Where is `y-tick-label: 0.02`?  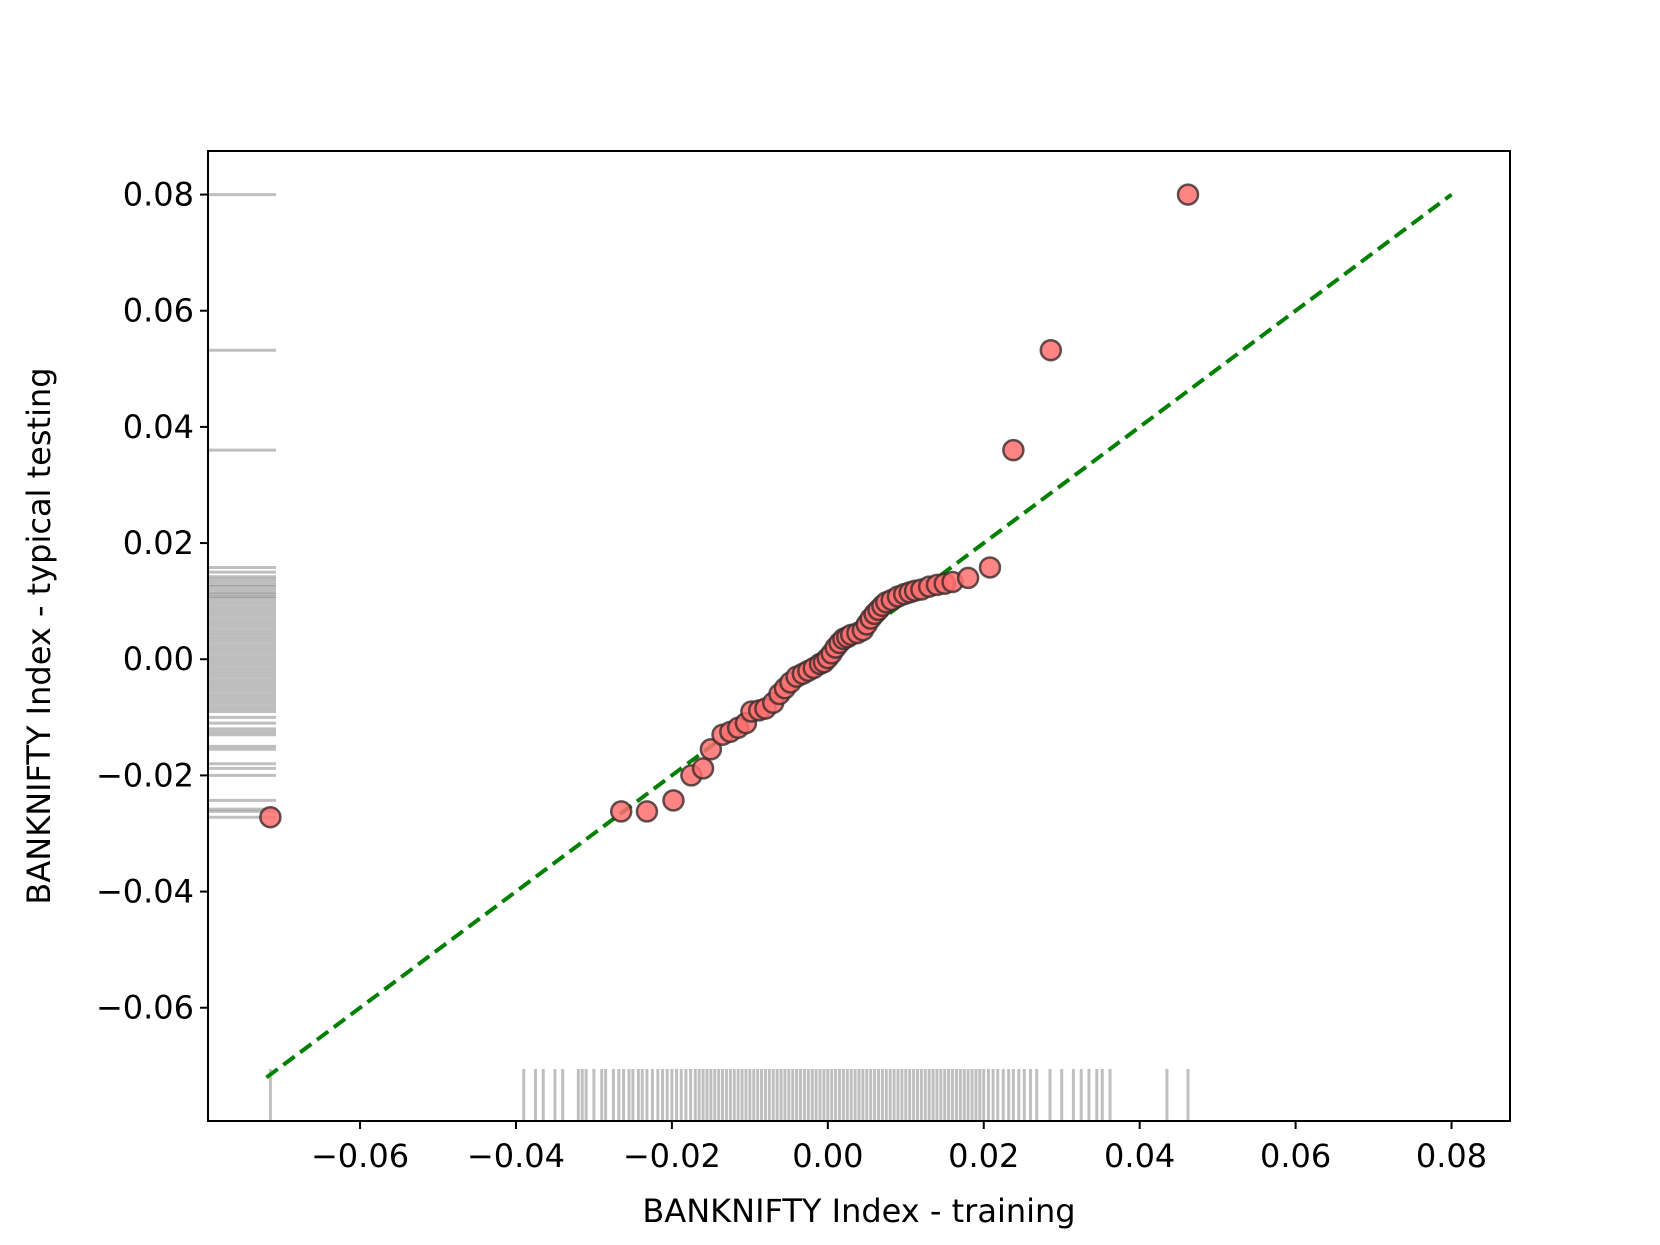 y-tick-label: 0.02 is located at coordinates (158, 543).